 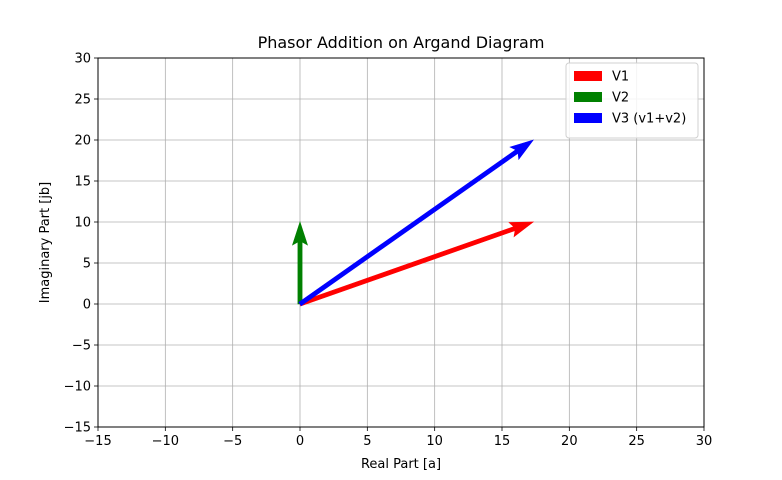 I want to click on y-tick-label: 10, so click(x=82, y=223).